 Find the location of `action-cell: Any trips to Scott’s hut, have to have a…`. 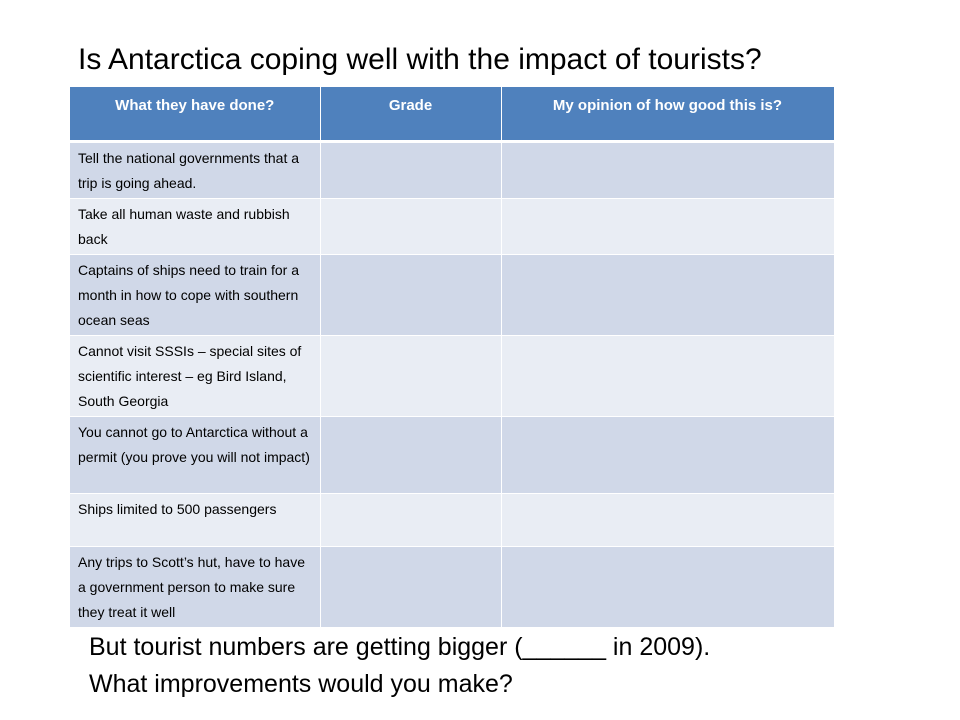

action-cell: Any trips to Scott’s hut, have to have a… is located at coordinates (195, 587).